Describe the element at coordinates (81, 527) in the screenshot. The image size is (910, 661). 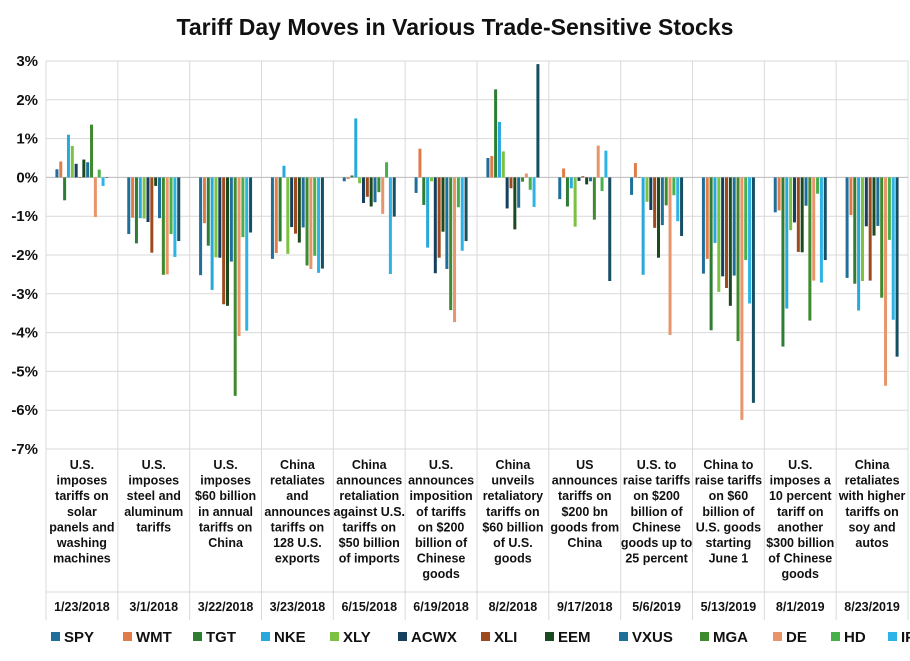
I see `category-label-line: panels and` at that location.